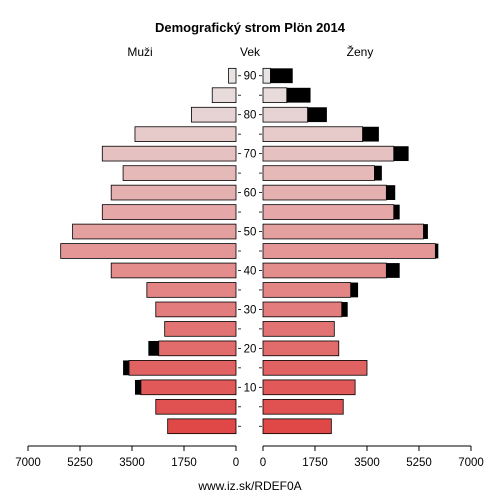 The image size is (500, 500). What do you see at coordinates (132, 463) in the screenshot?
I see `x-tick-label-left: 3500` at bounding box center [132, 463].